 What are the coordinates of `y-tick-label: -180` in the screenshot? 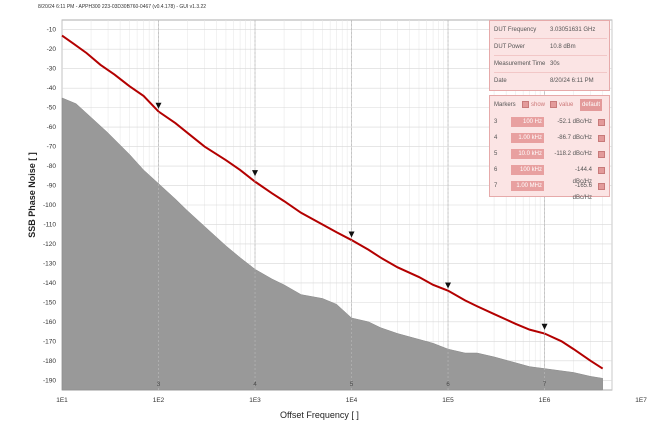 It's located at (49, 361).